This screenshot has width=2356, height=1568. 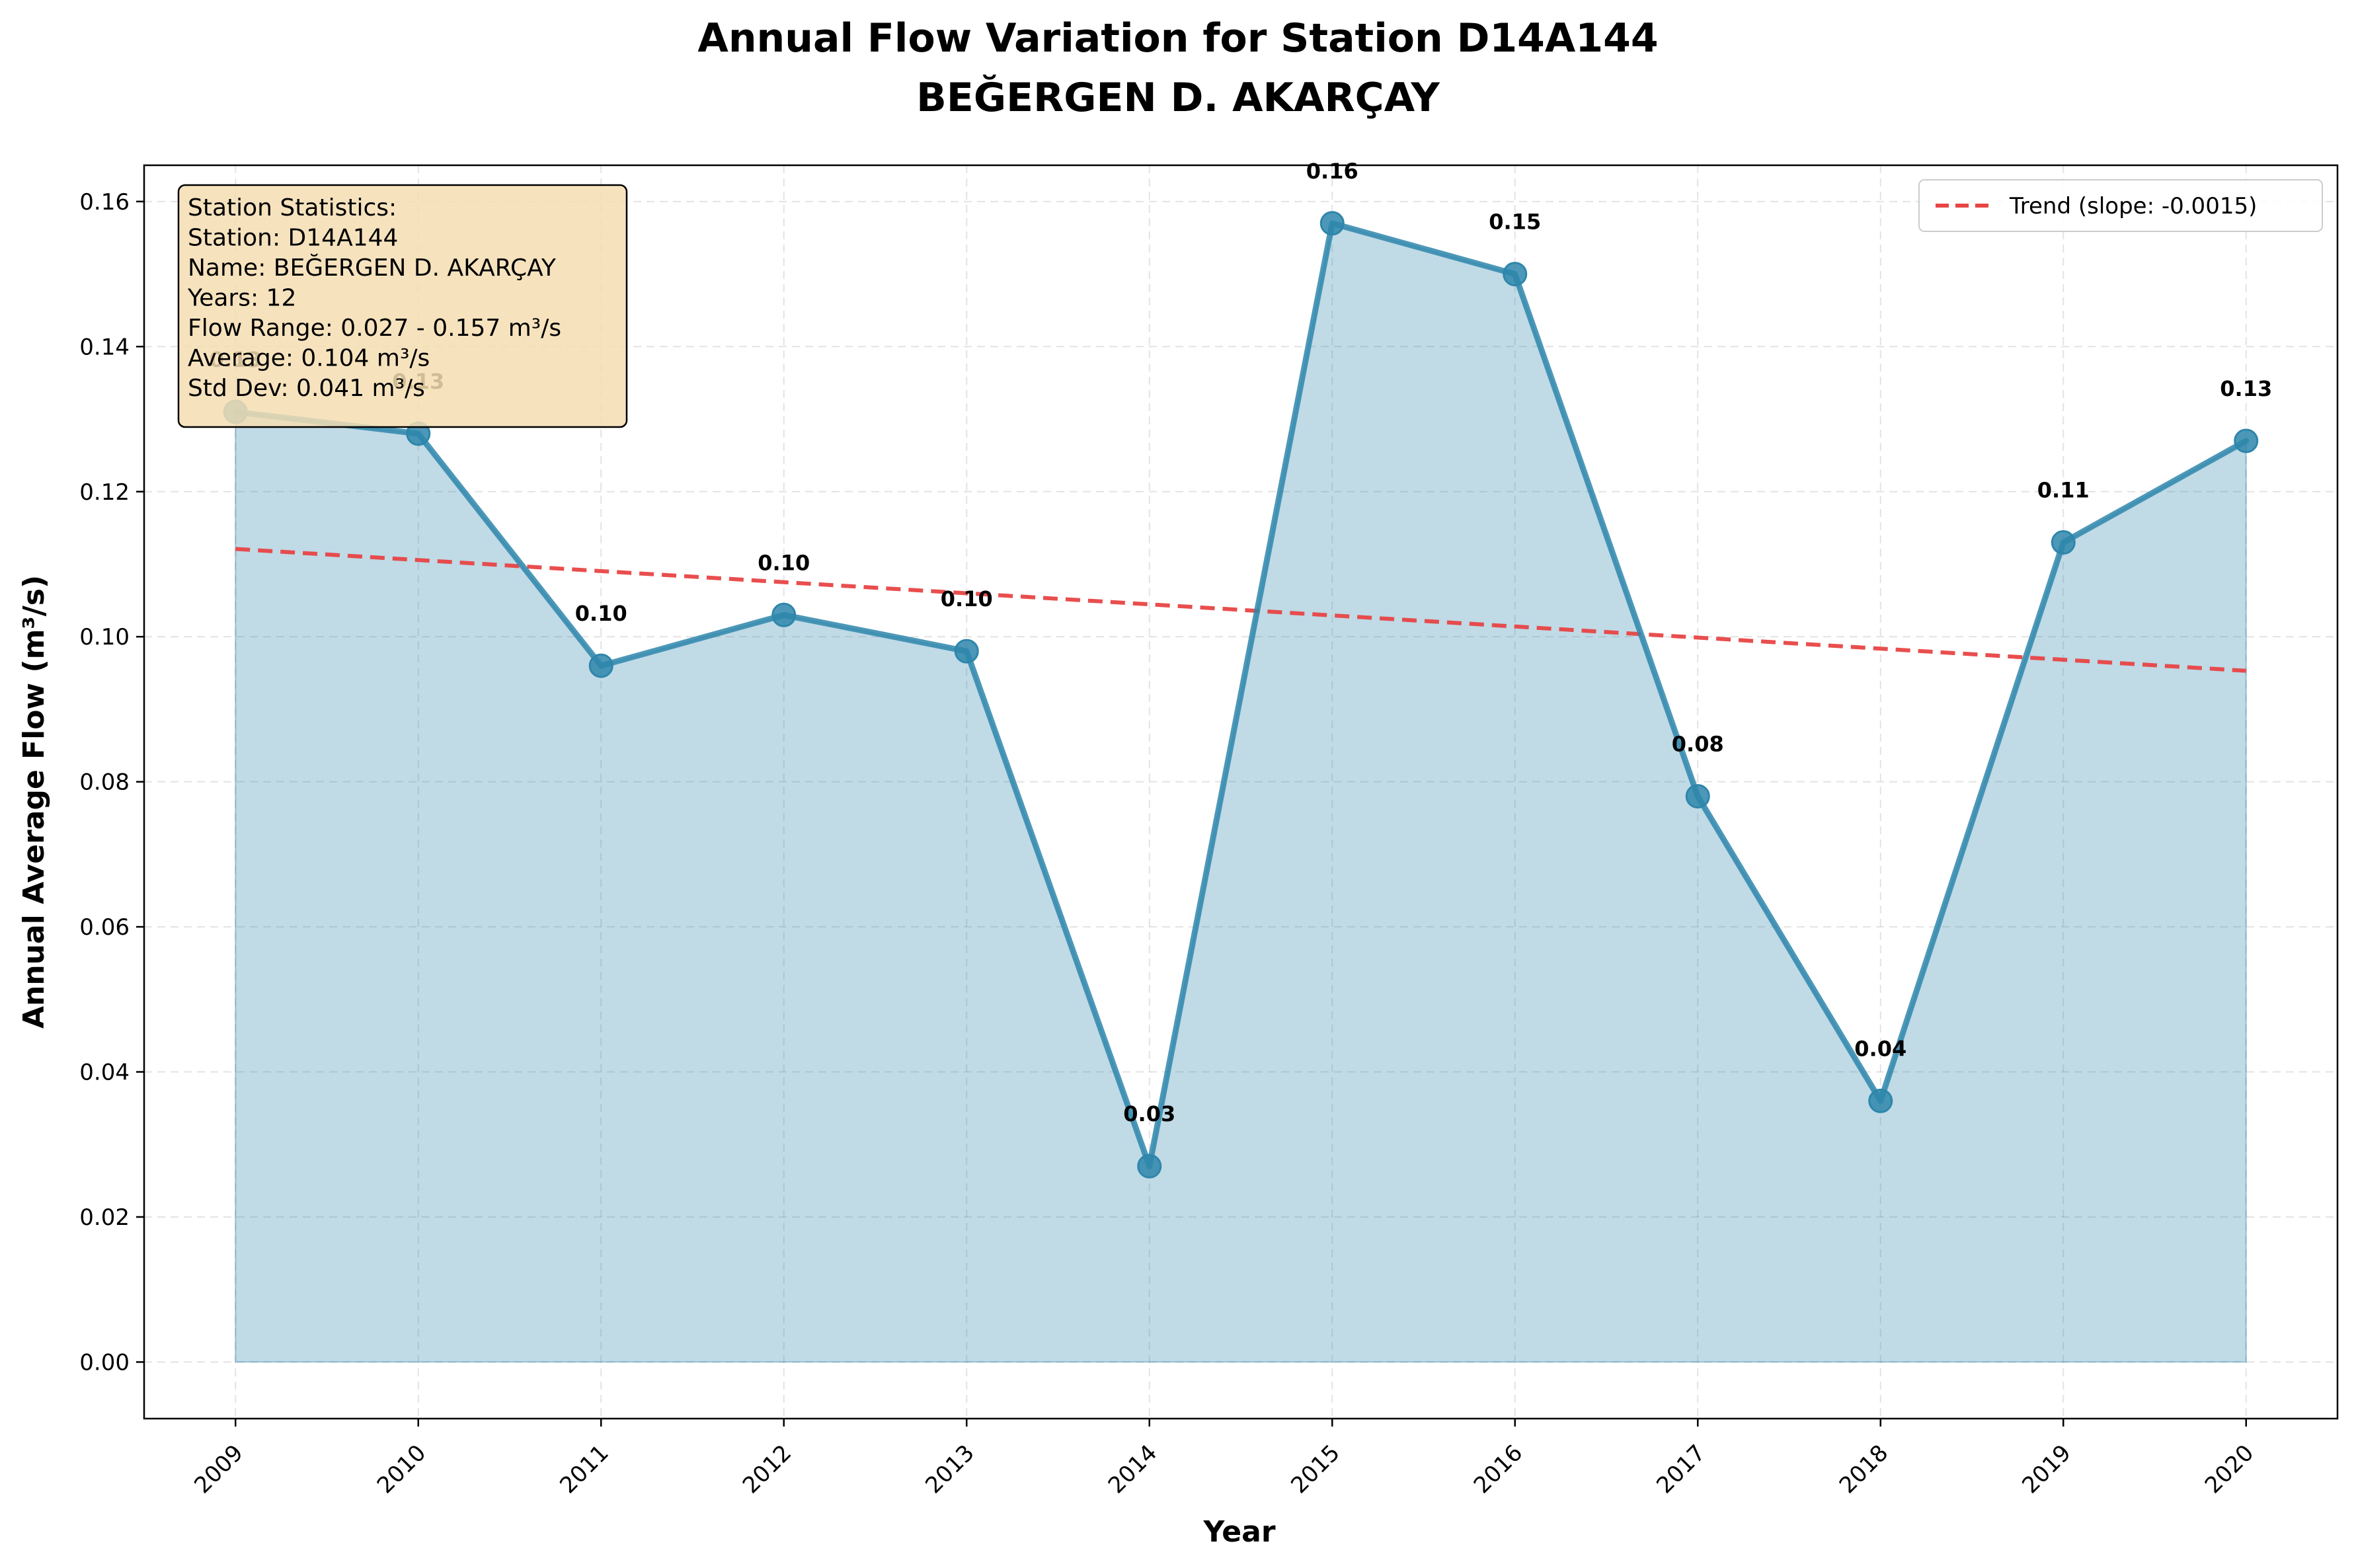 What do you see at coordinates (309, 358) in the screenshot?
I see `stats-line: Average: 0.104 m³/s` at bounding box center [309, 358].